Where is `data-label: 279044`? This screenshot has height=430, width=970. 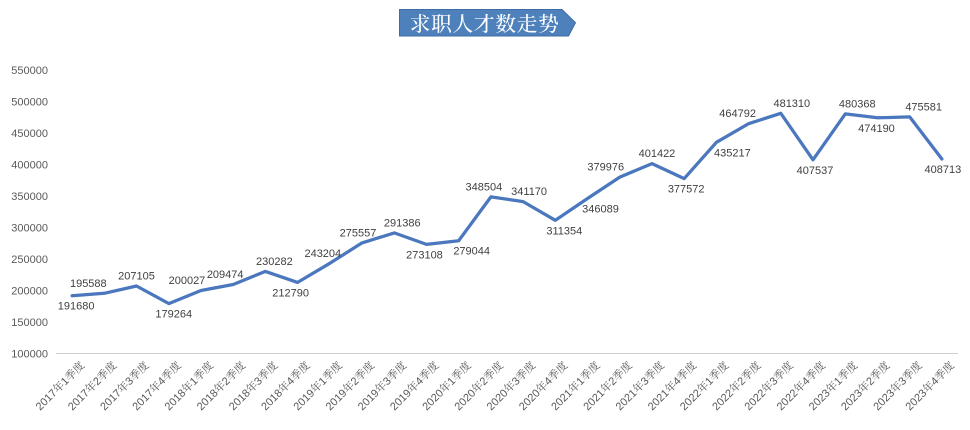
data-label: 279044 is located at coordinates (471, 252).